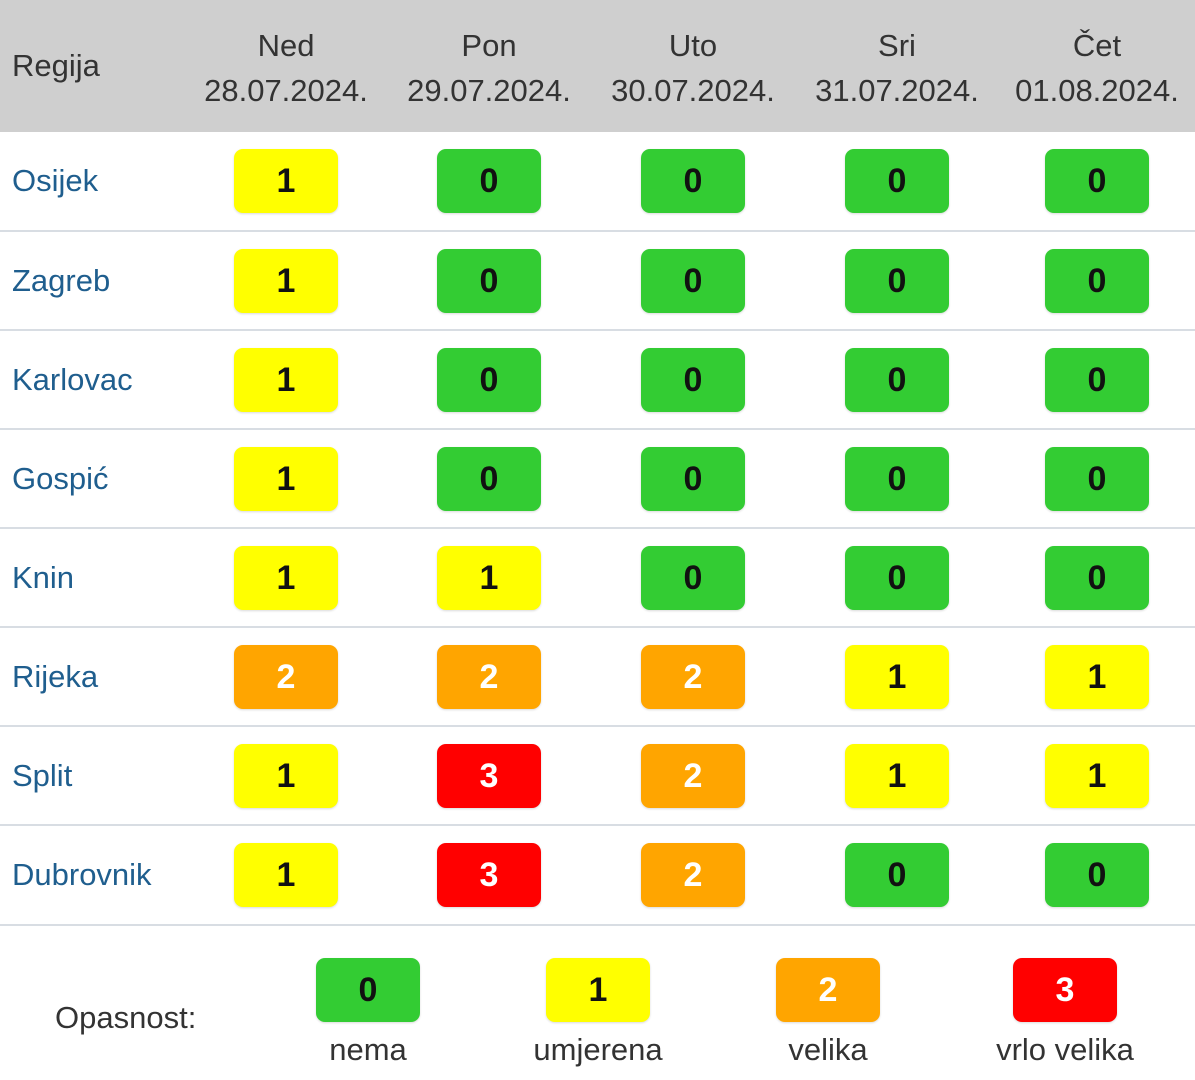 The width and height of the screenshot is (1195, 1080). Describe the element at coordinates (489, 45) in the screenshot. I see `day-name: Pon` at that location.